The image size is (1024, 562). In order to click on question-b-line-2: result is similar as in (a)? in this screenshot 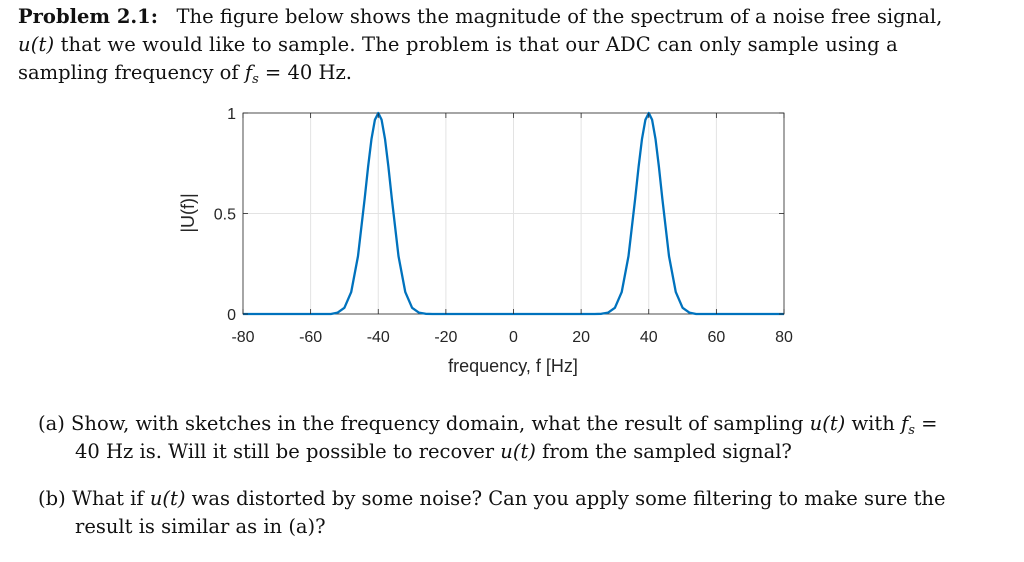, I will do `click(182, 527)`.